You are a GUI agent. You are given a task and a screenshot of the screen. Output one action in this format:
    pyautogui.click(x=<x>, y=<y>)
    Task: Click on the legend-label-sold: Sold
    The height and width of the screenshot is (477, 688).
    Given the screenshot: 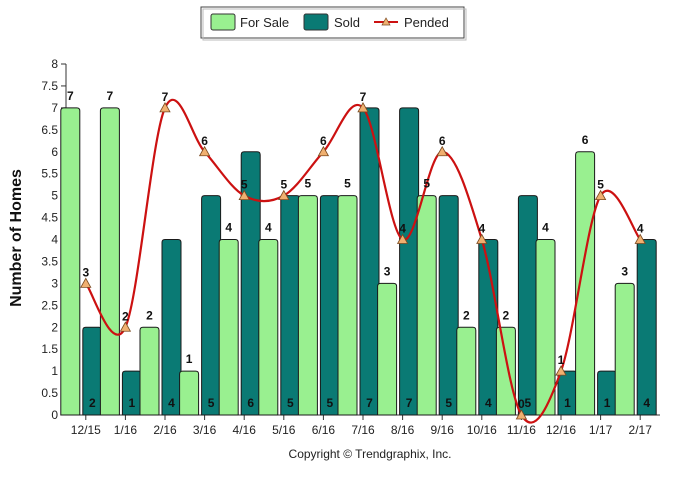 What is the action you would take?
    pyautogui.click(x=347, y=22)
    